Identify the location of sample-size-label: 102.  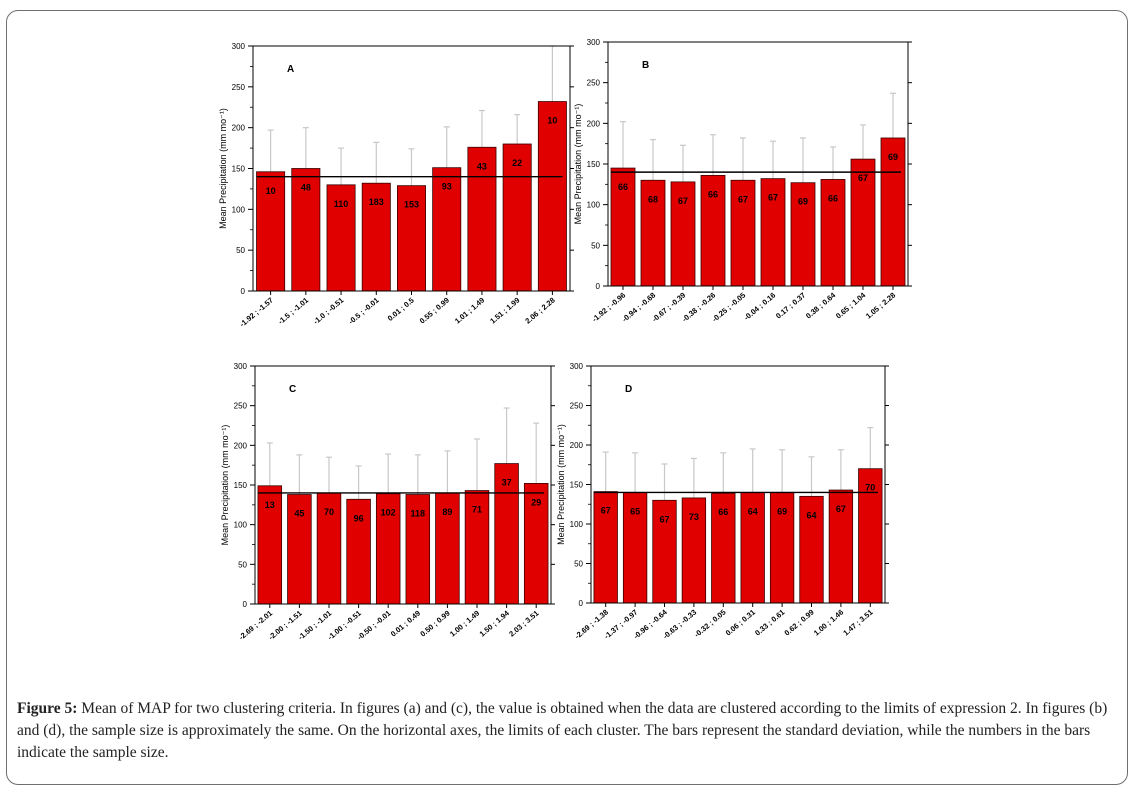
(388, 513).